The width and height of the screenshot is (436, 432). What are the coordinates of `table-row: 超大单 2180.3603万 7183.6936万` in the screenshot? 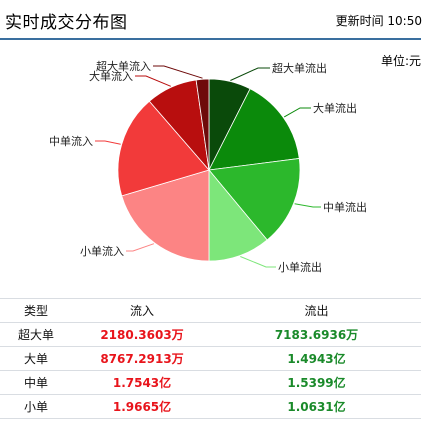 It's located at (210, 334).